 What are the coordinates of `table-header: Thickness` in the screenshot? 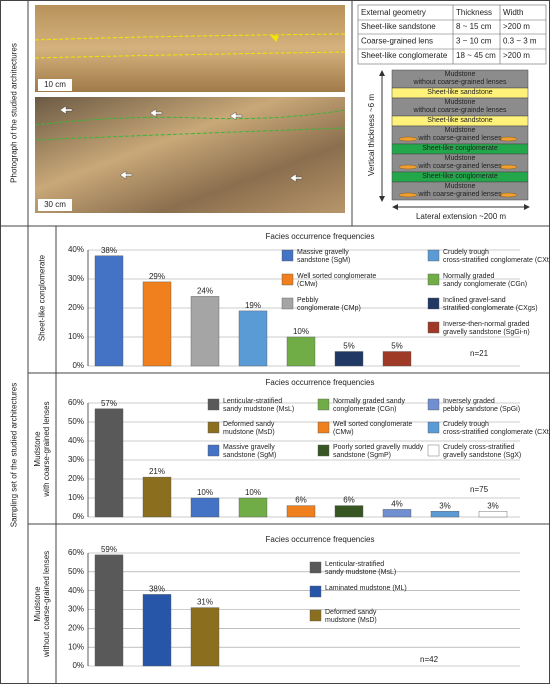 It's located at (474, 12).